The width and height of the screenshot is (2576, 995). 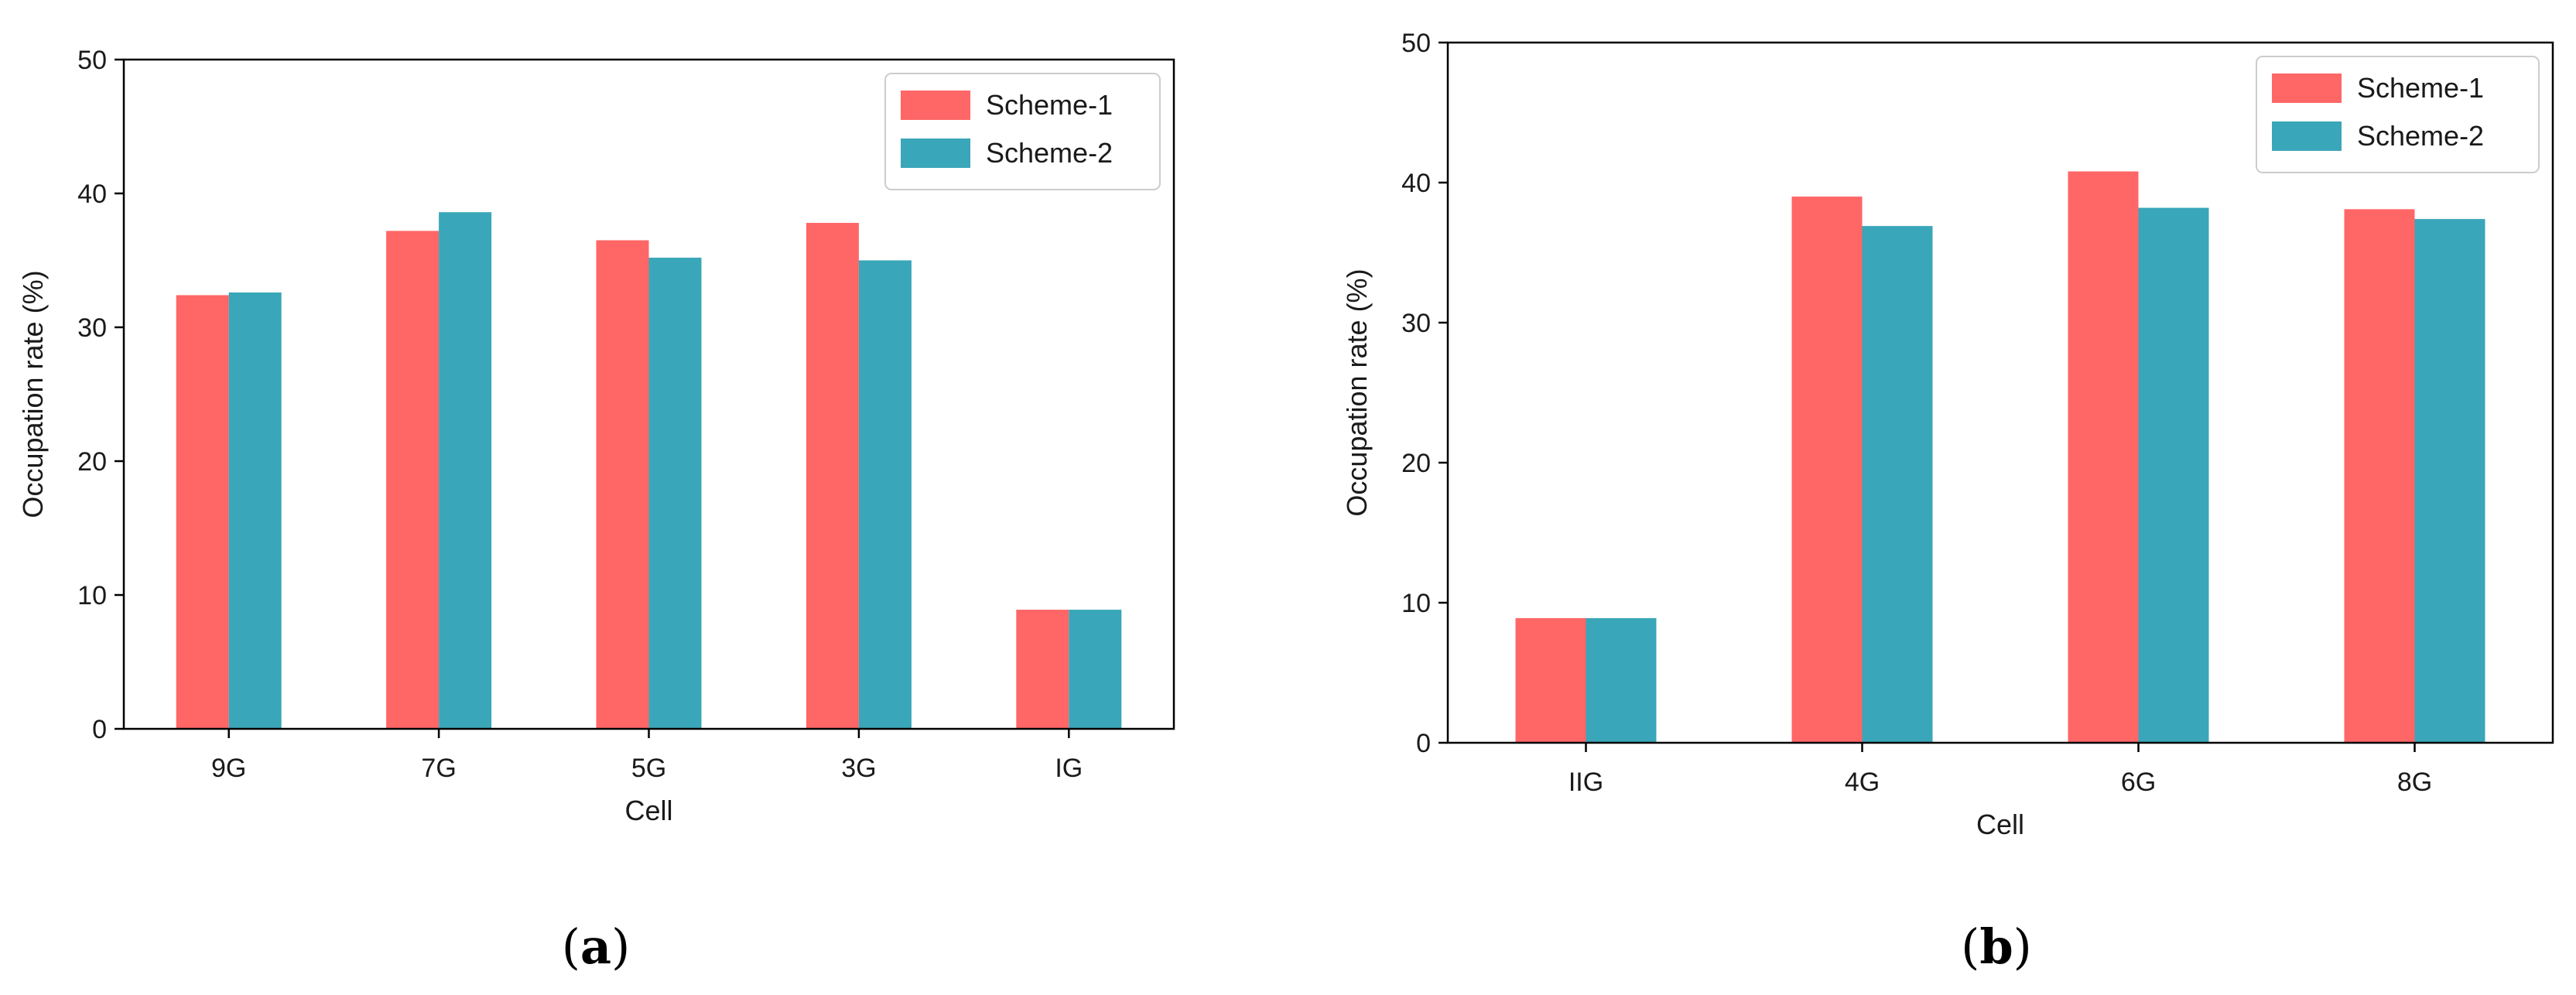 What do you see at coordinates (413, 480) in the screenshot?
I see `bar-scheme-1-7g` at bounding box center [413, 480].